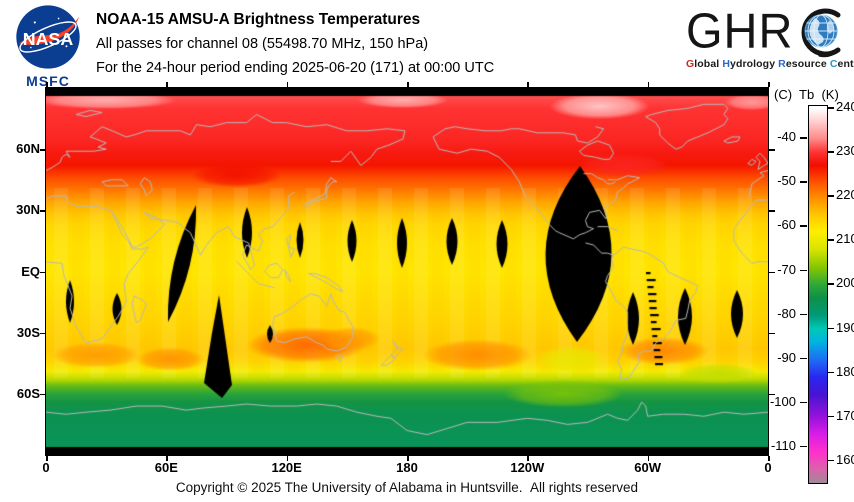 Image resolution: width=854 pixels, height=502 pixels. Describe the element at coordinates (807, 64) in the screenshot. I see `ghrc-tagline-segment: esource` at that location.